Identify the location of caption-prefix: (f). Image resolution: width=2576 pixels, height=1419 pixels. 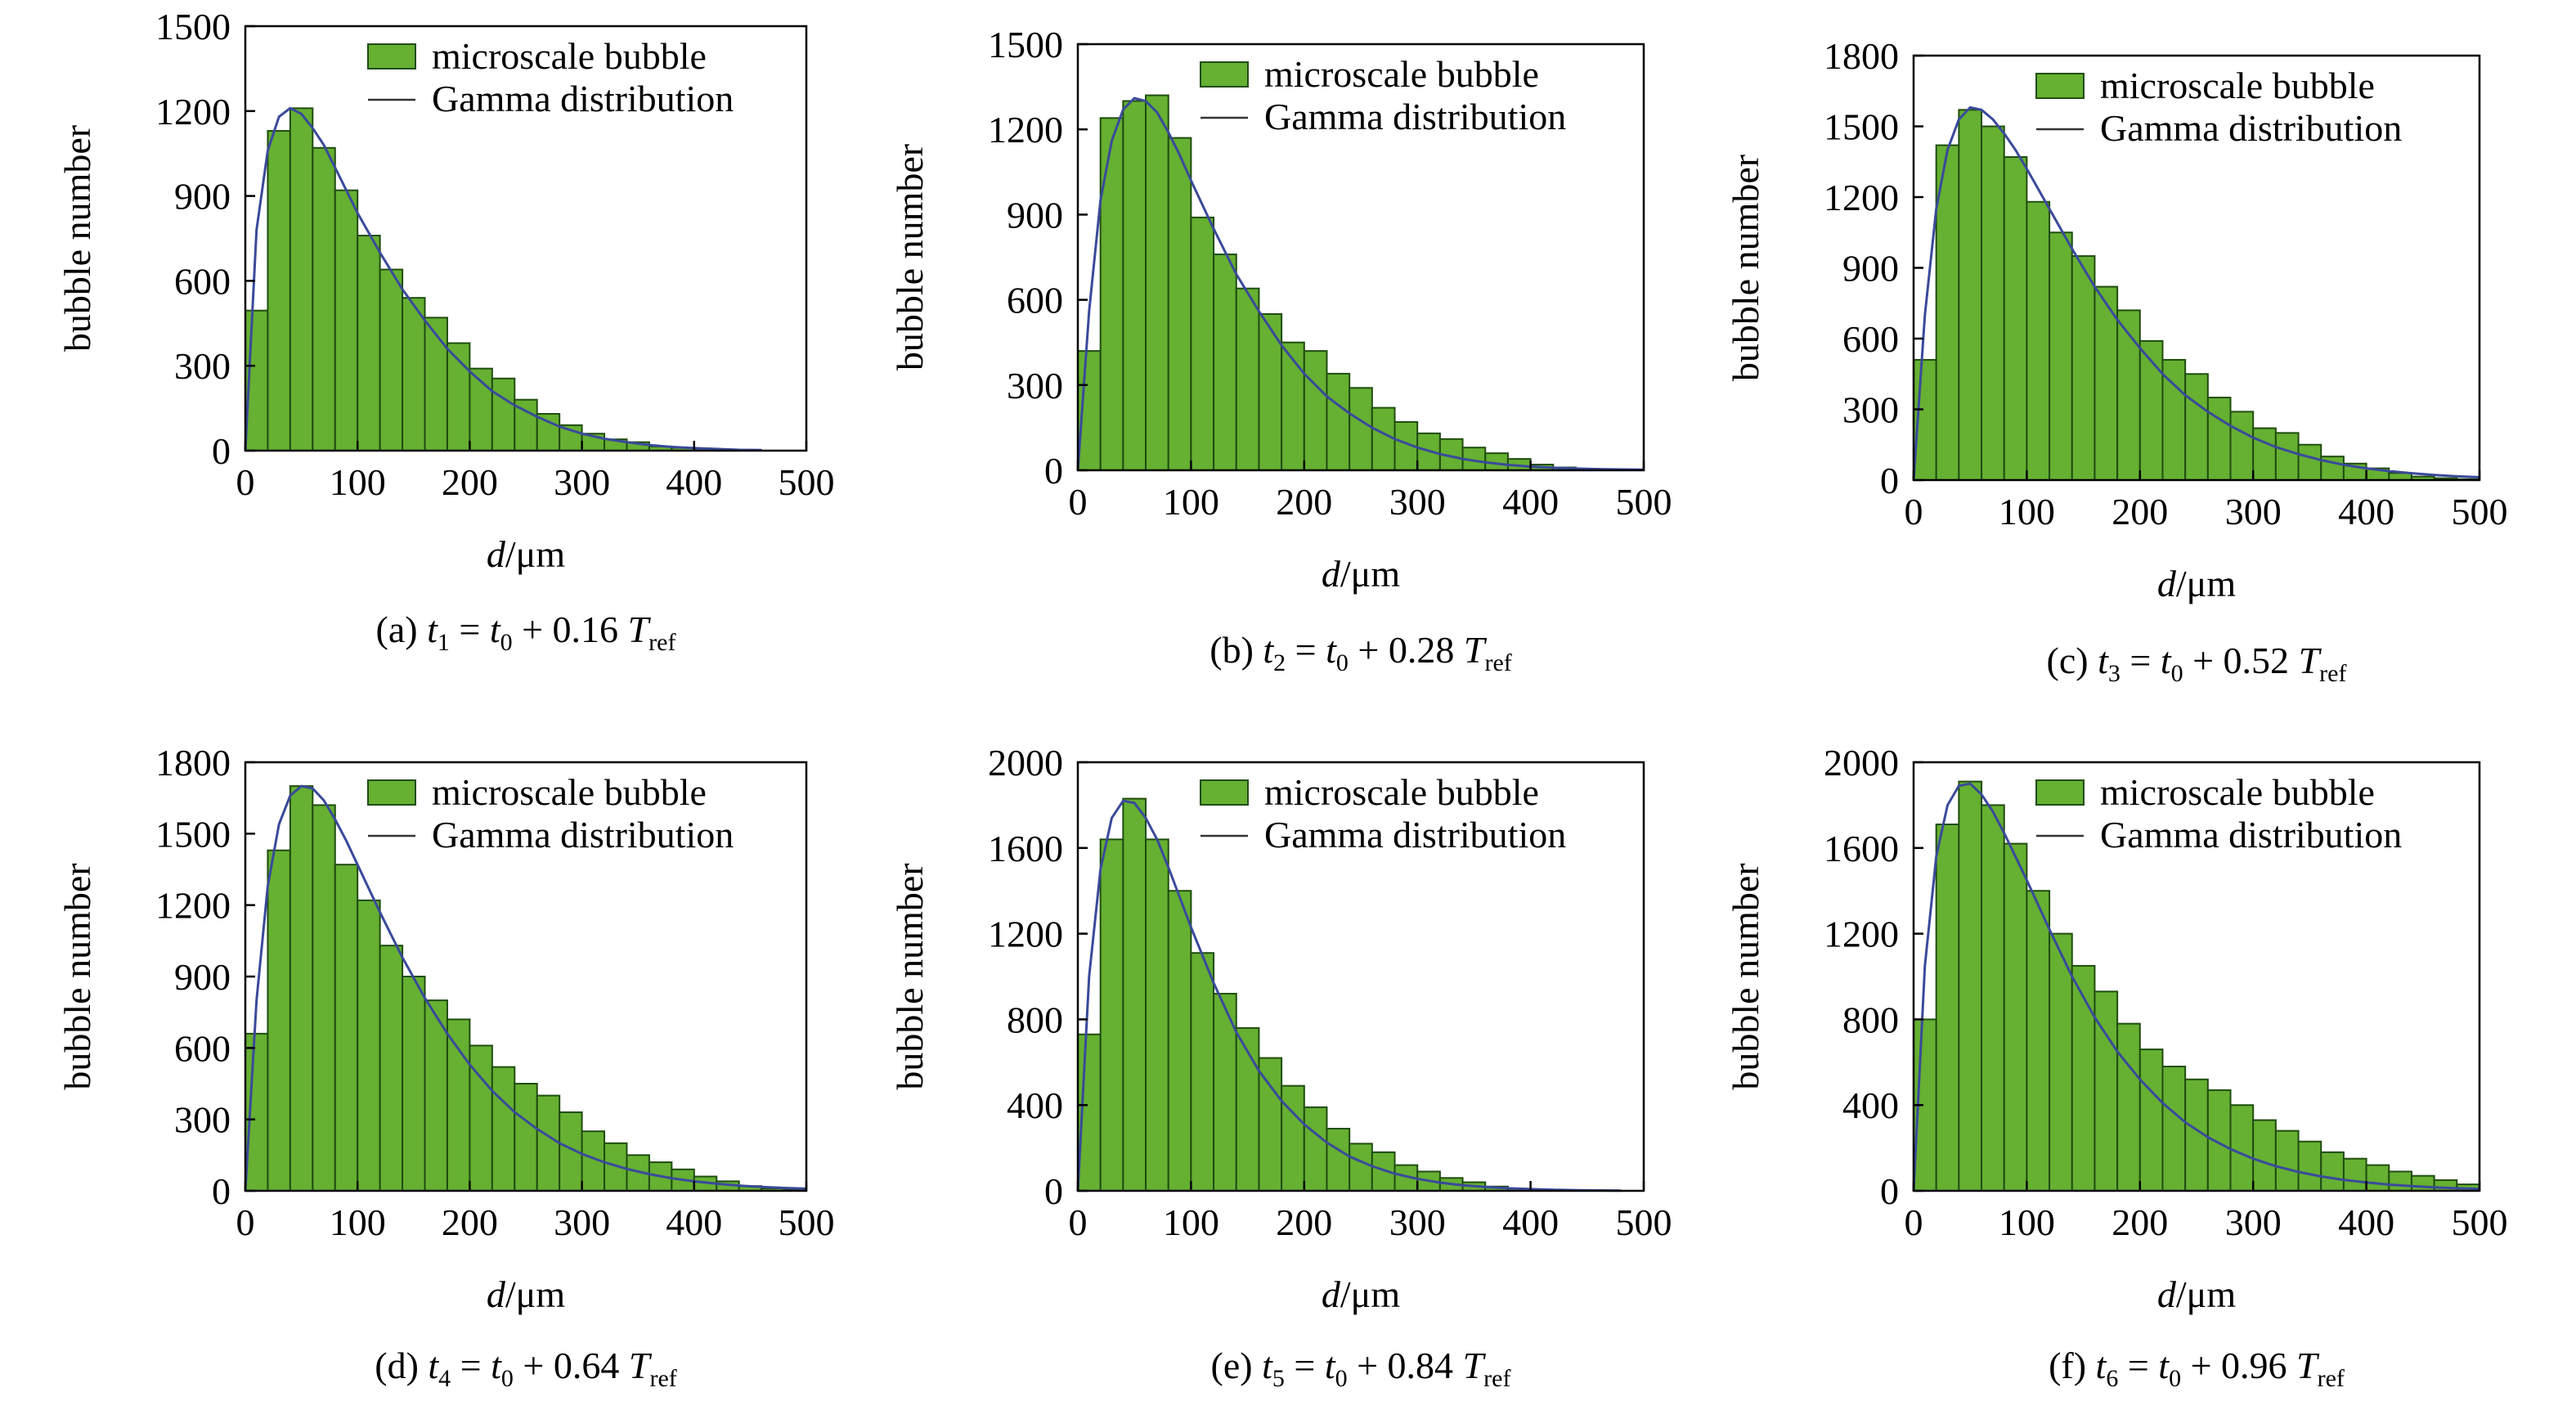
(2072, 1365).